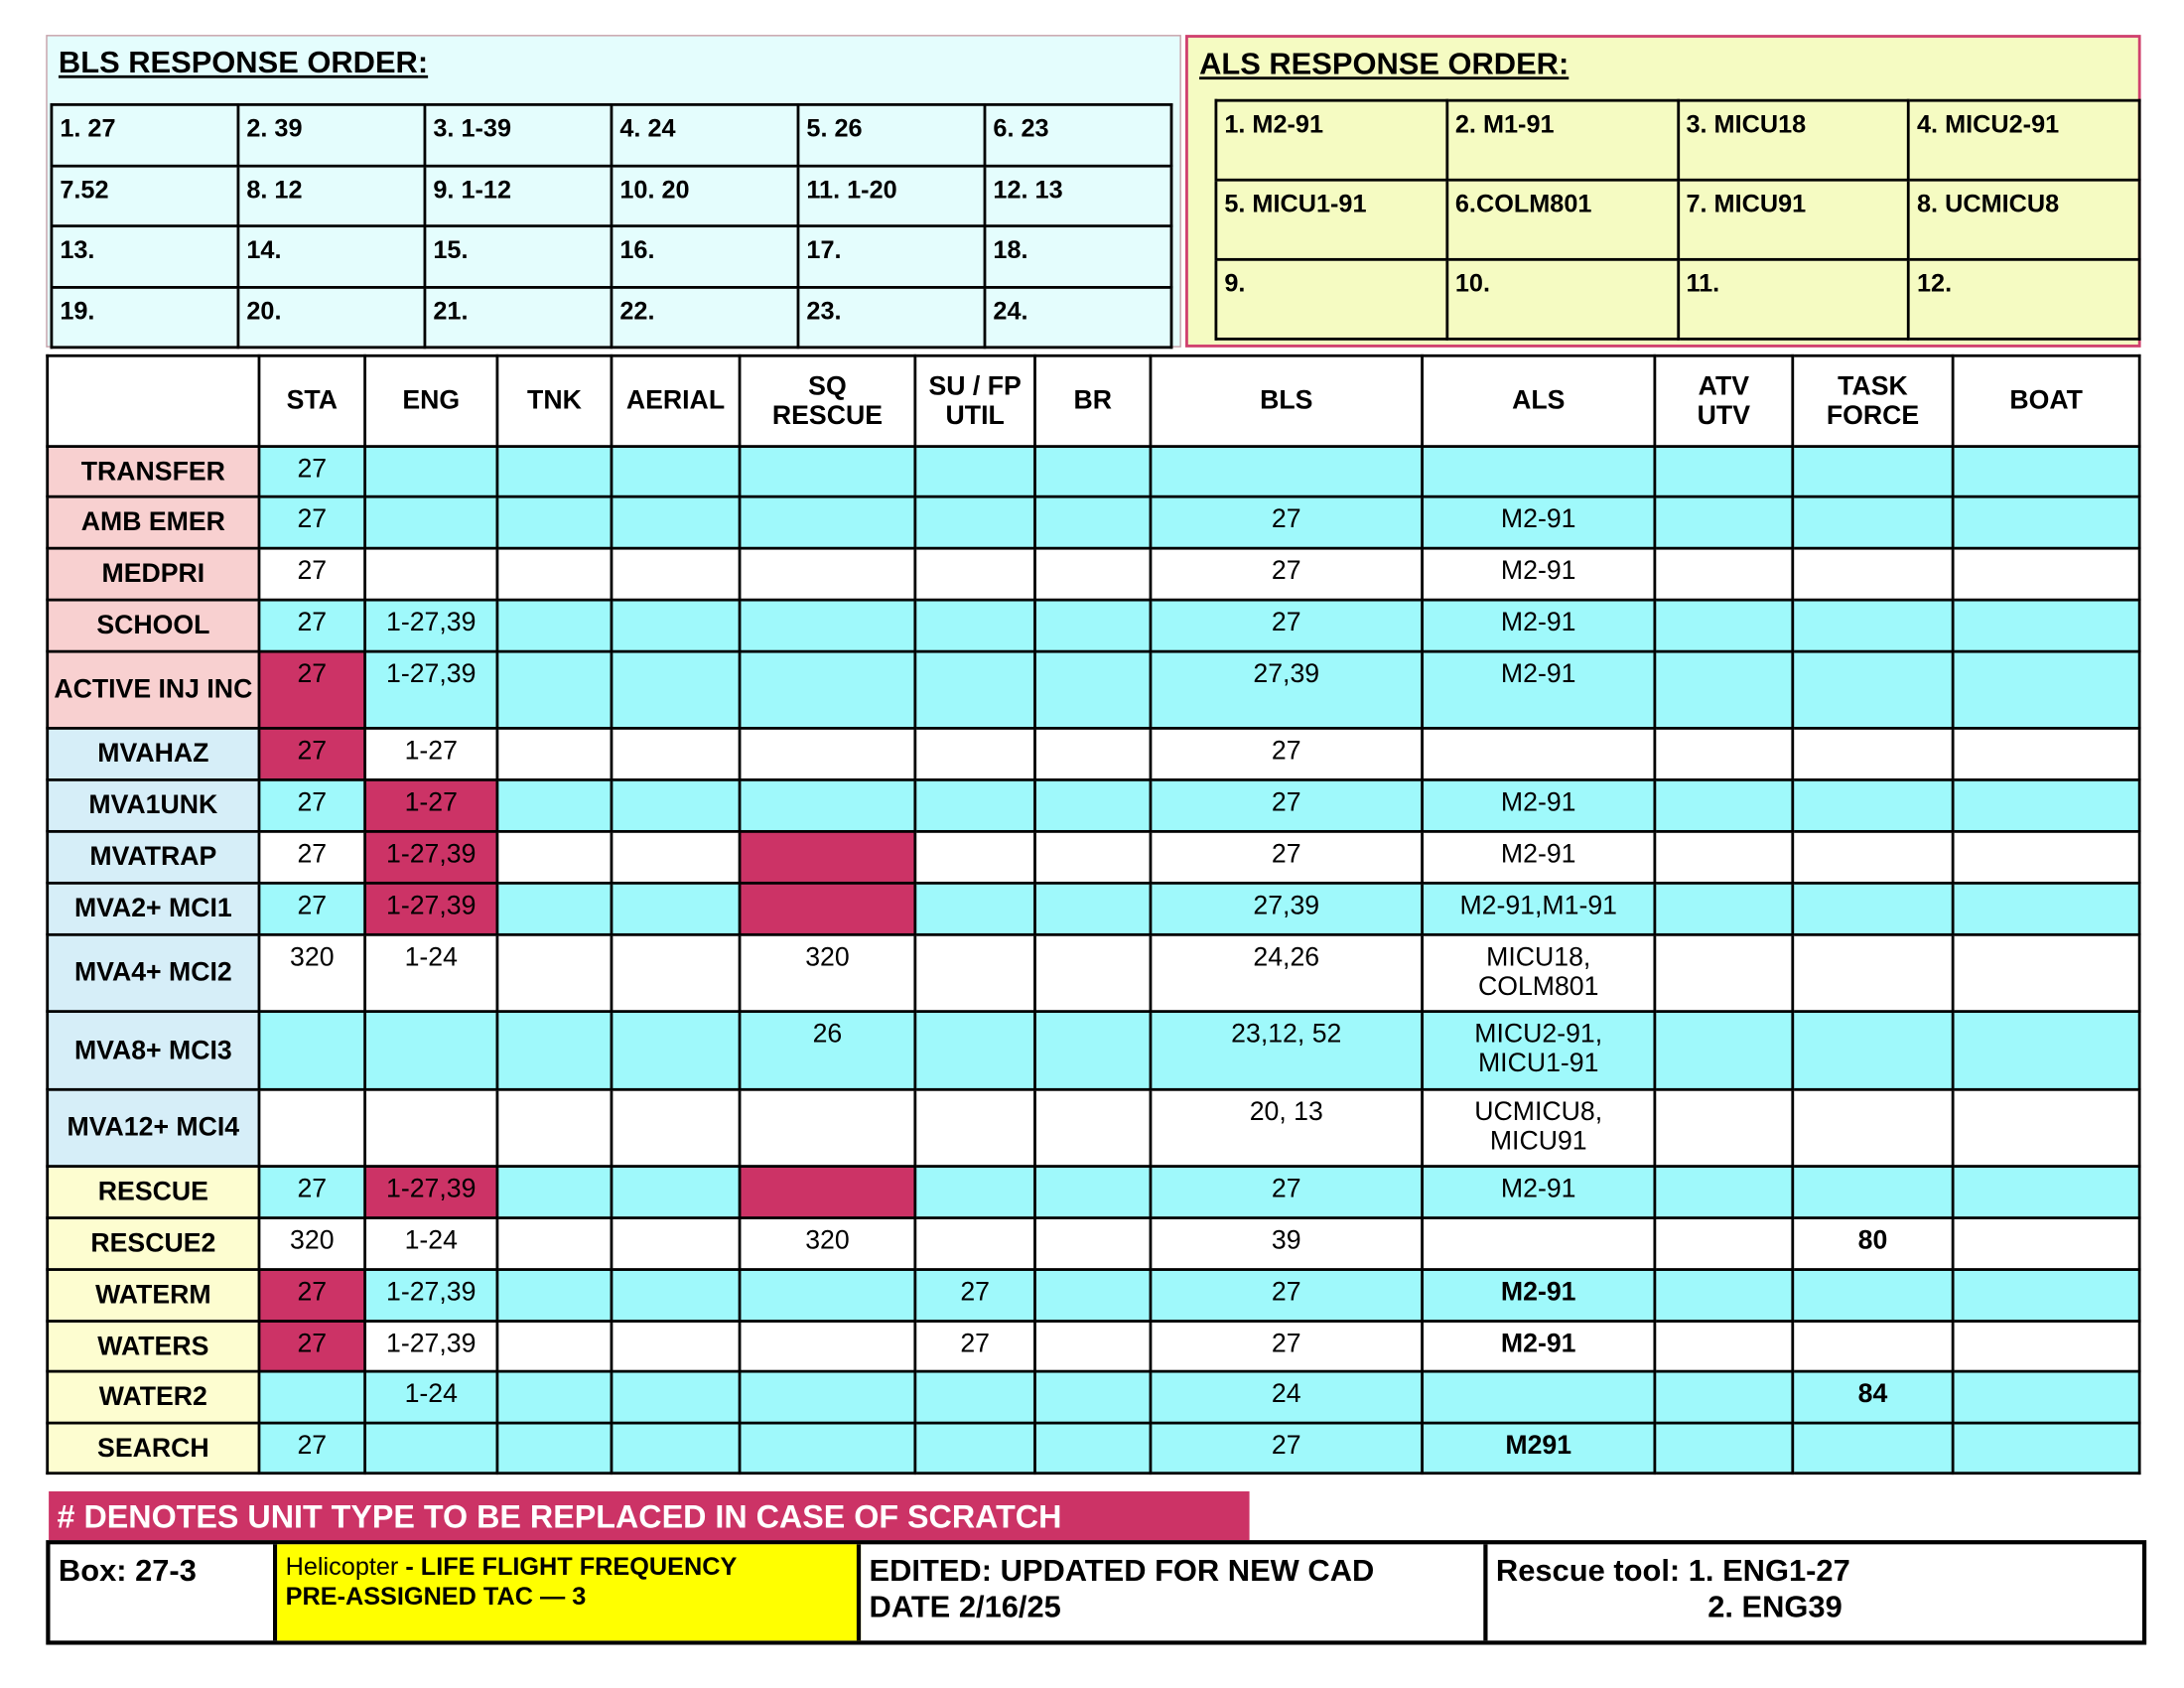  Describe the element at coordinates (1539, 973) in the screenshot. I see `unit-cell: MICU18, COLM801` at that location.